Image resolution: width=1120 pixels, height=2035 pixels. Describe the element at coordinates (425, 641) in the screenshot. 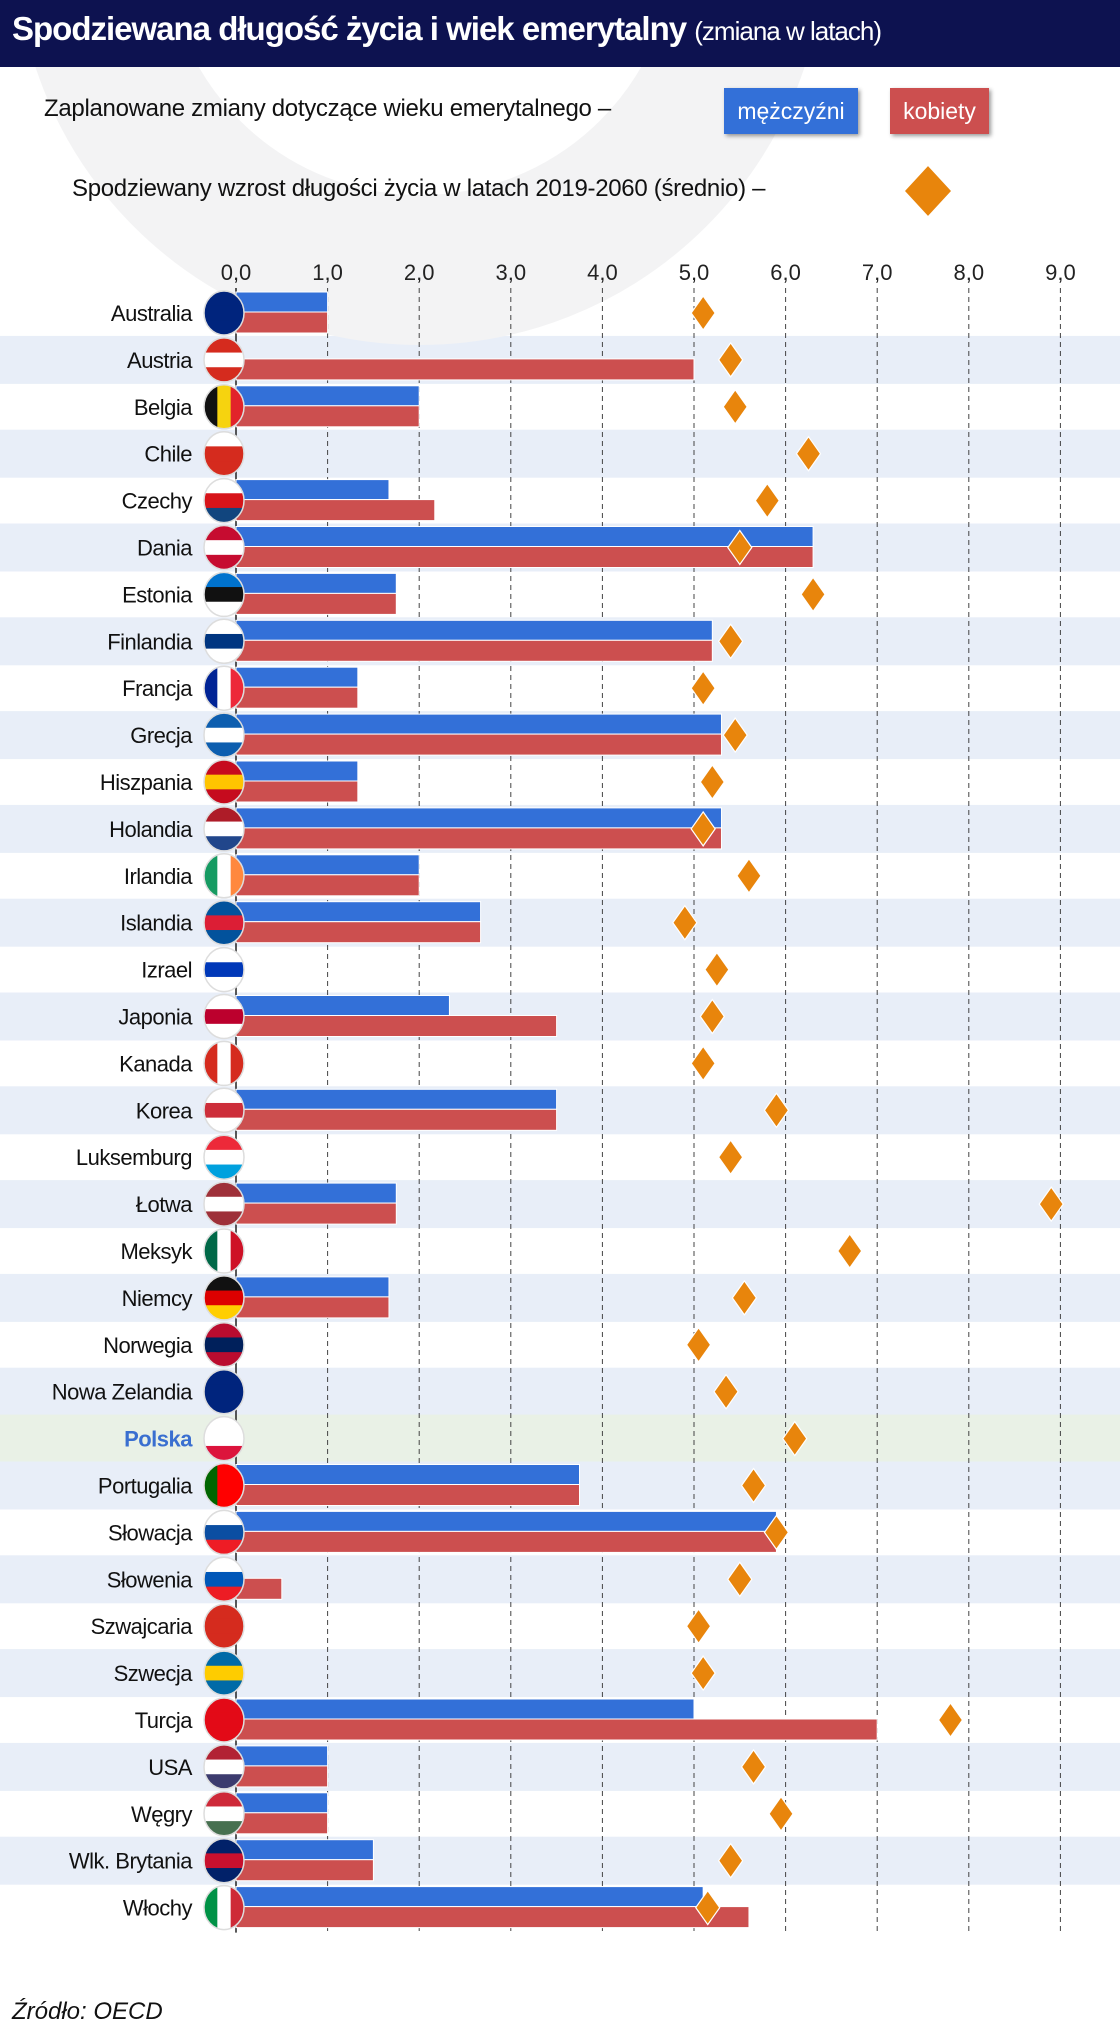

I see `country-row: Finlandia` at that location.